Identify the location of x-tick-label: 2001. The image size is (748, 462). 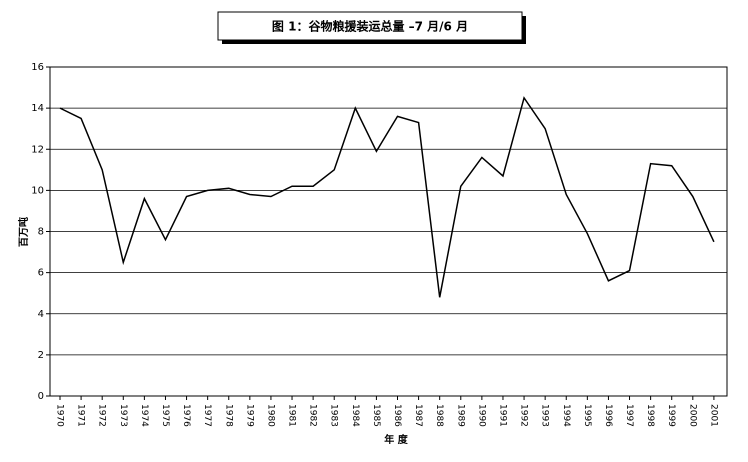
(713, 415).